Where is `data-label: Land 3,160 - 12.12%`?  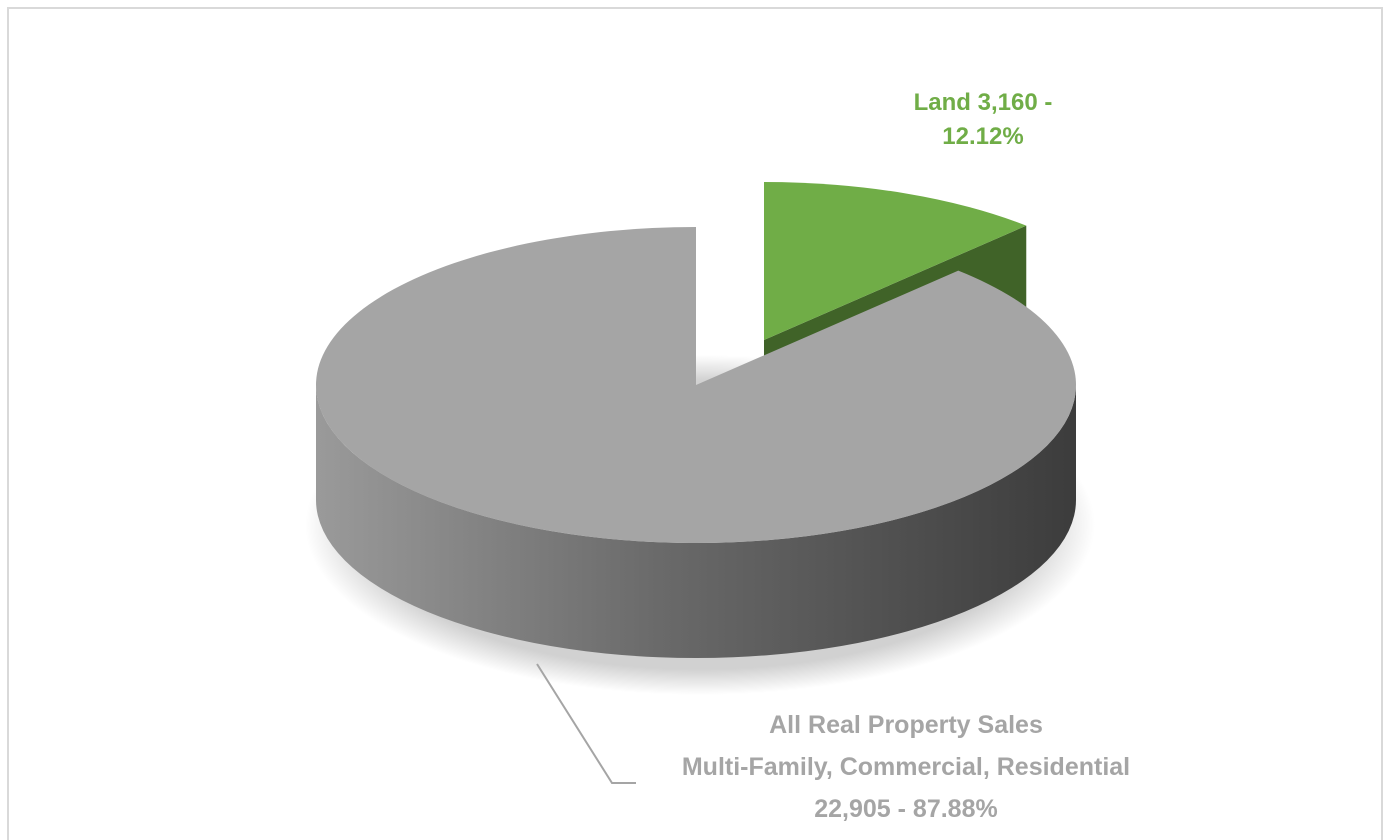
data-label: Land 3,160 - 12.12% is located at coordinates (983, 120).